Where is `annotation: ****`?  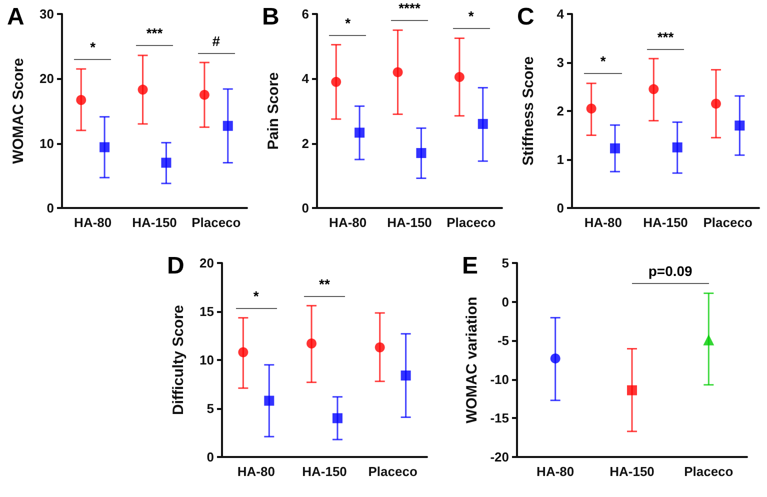 annotation: **** is located at coordinates (409, 8).